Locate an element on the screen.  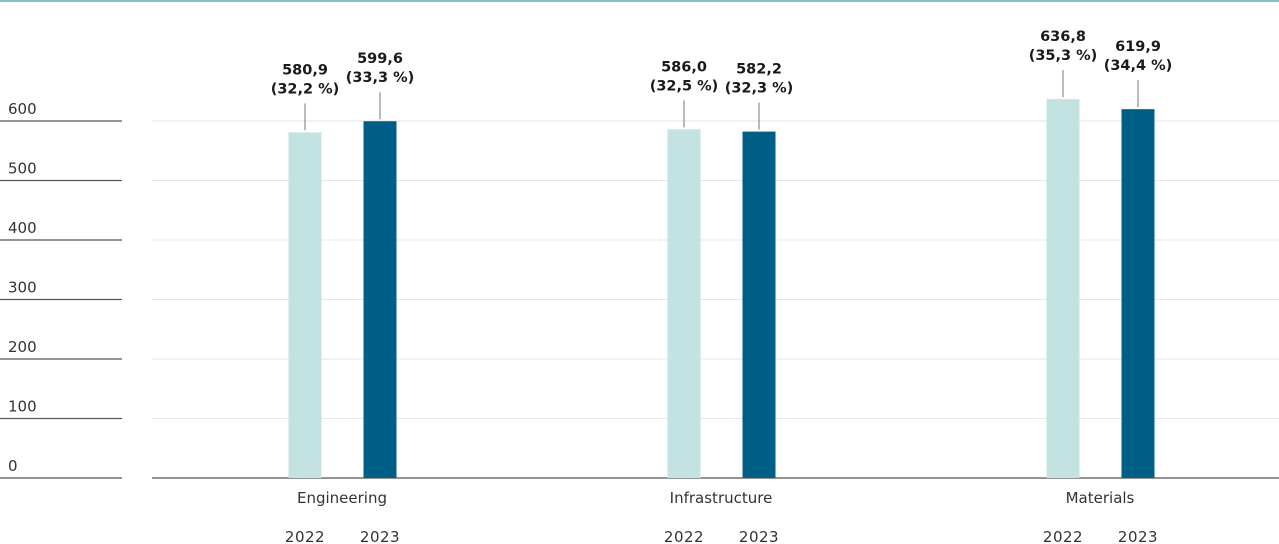
data-label-value: 619,9 is located at coordinates (1138, 47).